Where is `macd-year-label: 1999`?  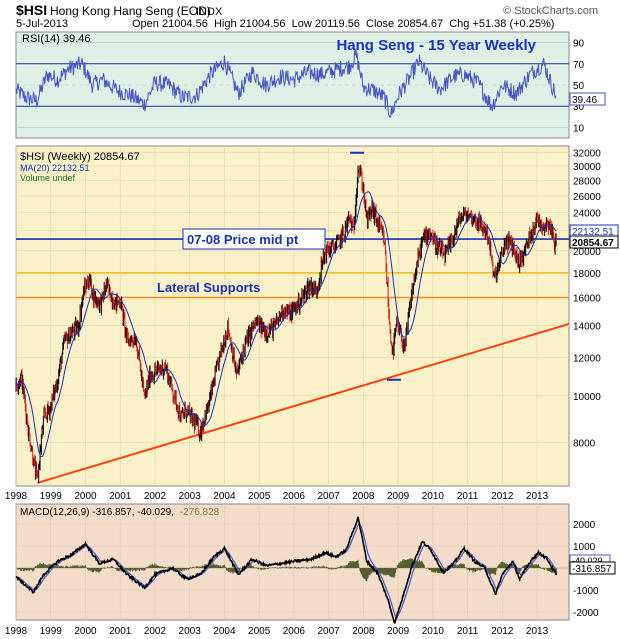
macd-year-label: 1999 is located at coordinates (51, 631).